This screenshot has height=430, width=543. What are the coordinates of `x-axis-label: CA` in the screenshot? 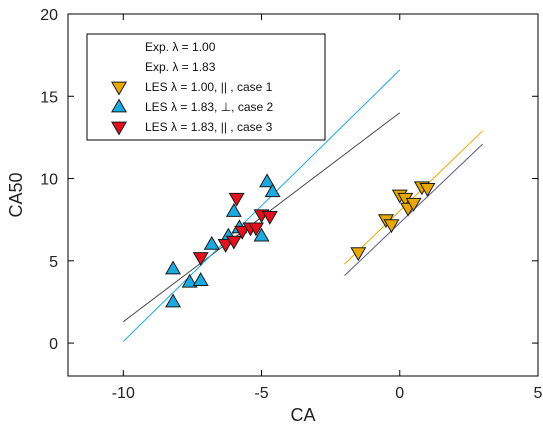 It's located at (302, 415).